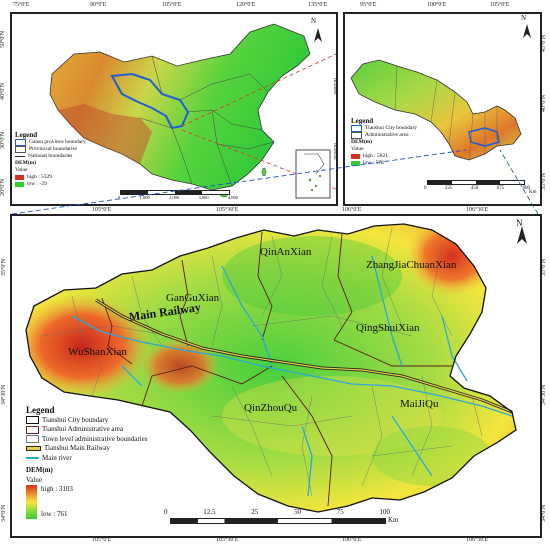 The width and height of the screenshot is (550, 546). Describe the element at coordinates (97, 352) in the screenshot. I see `place-label-wushan: WuShanXian` at that location.